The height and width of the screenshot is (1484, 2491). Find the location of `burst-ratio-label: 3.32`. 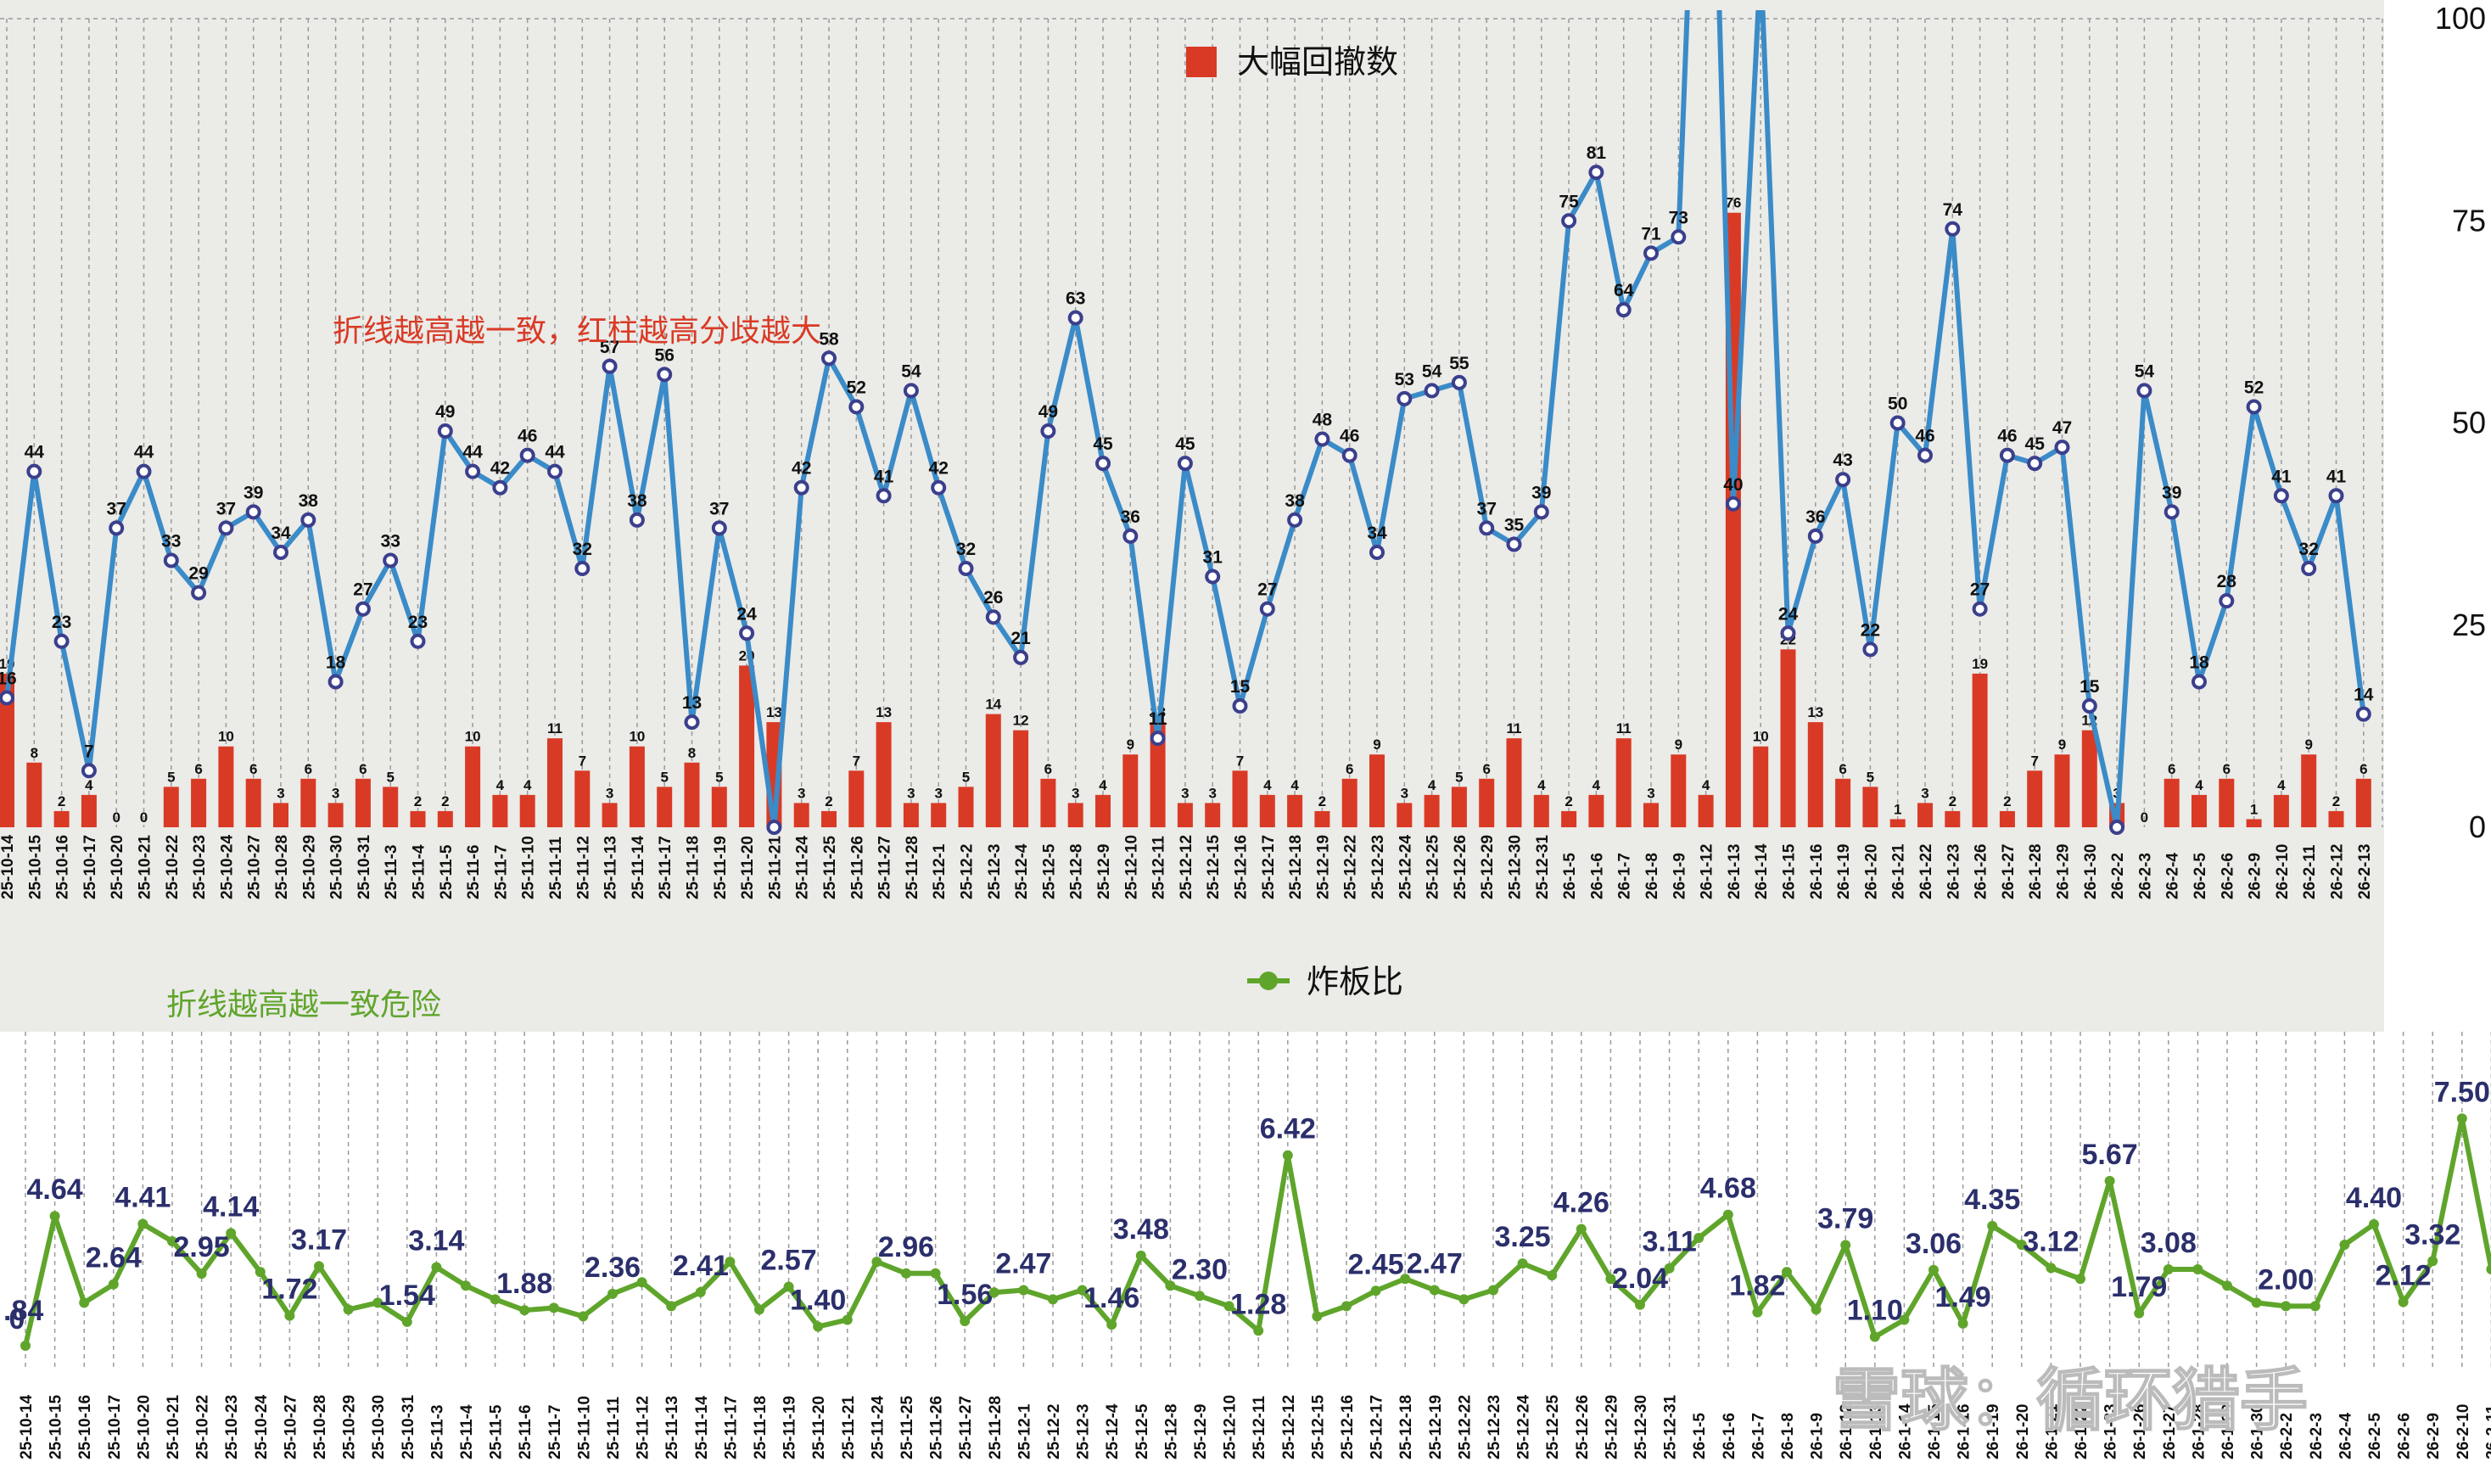

burst-ratio-label: 3.32 is located at coordinates (2432, 1235).